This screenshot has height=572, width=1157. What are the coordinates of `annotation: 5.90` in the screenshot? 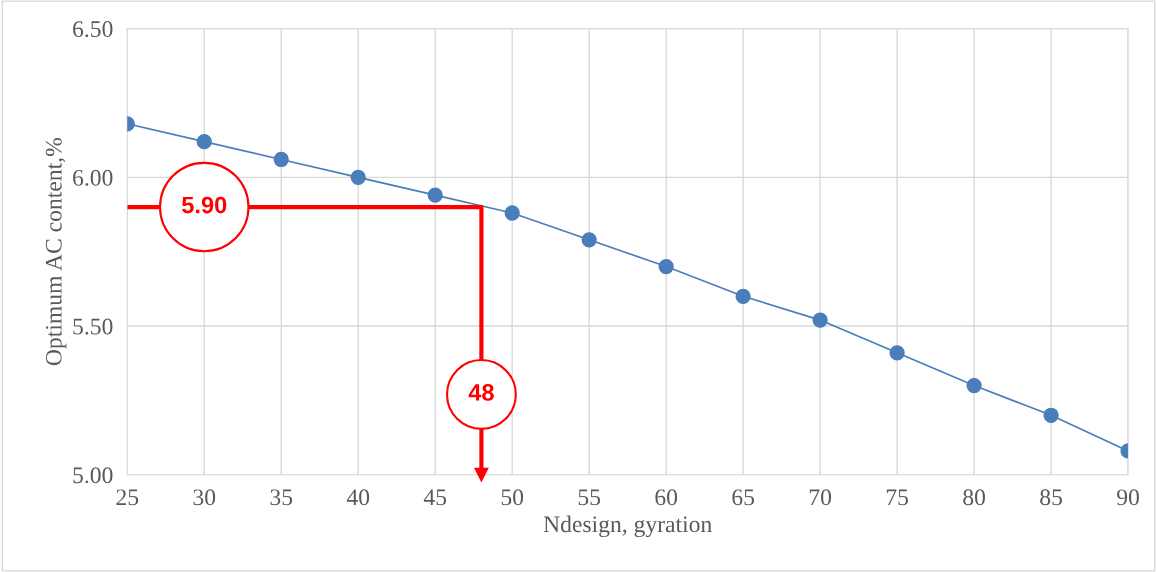 It's located at (204, 205).